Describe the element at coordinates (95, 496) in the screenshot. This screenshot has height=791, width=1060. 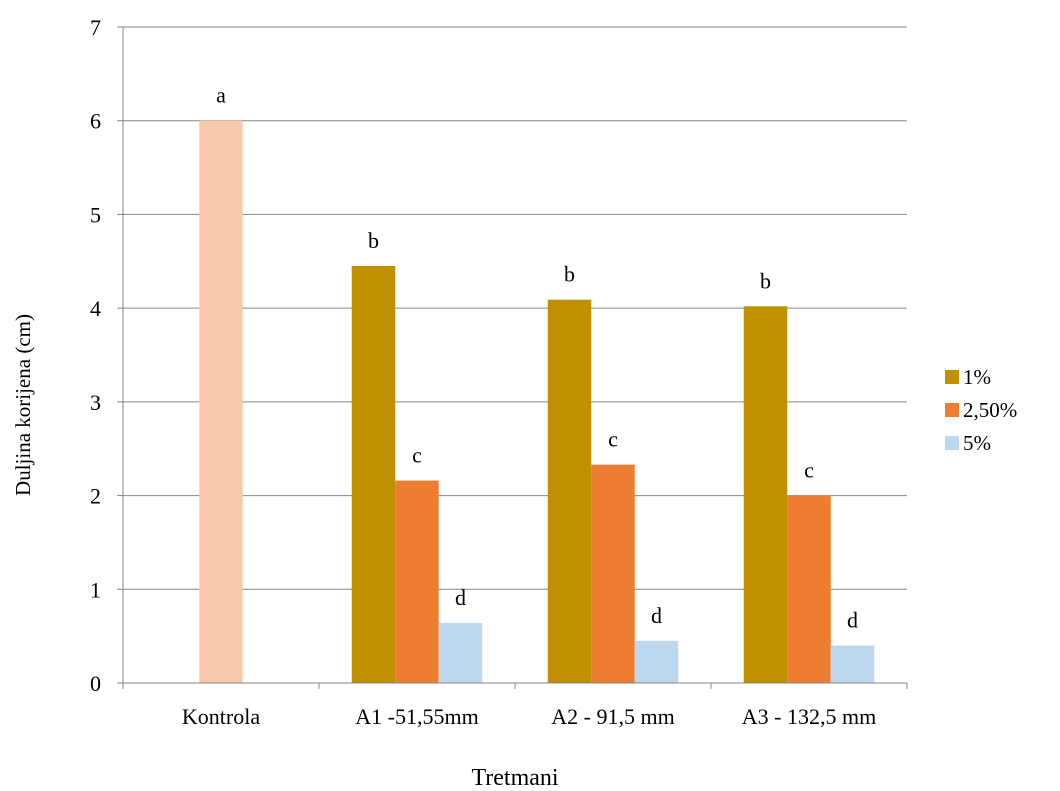
I see `y-tick-label: 2` at that location.